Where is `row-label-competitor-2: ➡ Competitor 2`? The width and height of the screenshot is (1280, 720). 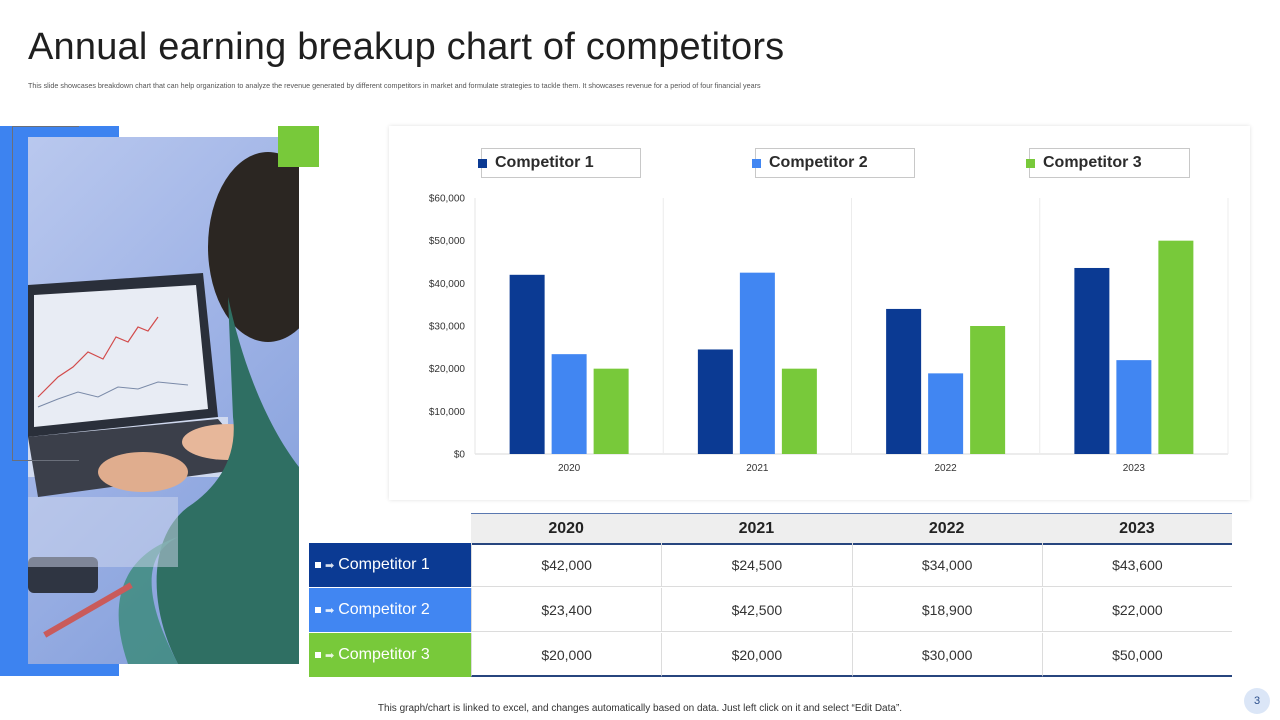
row-label-competitor-2: ➡ Competitor 2 is located at coordinates (390, 610).